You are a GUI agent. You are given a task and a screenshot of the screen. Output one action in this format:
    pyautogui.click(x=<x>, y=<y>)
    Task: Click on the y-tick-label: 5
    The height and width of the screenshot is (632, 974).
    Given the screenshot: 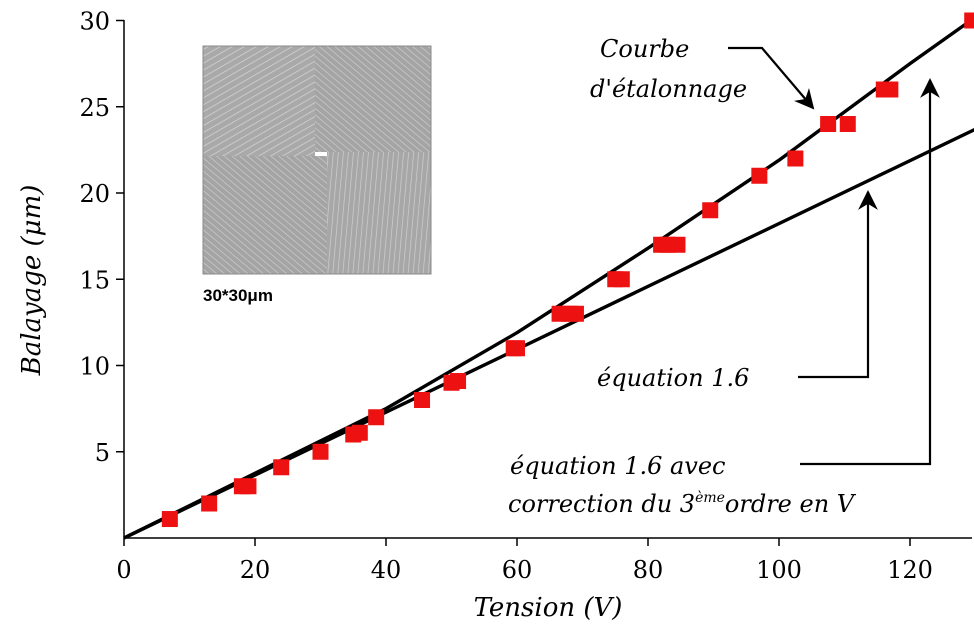 What is the action you would take?
    pyautogui.click(x=102, y=453)
    